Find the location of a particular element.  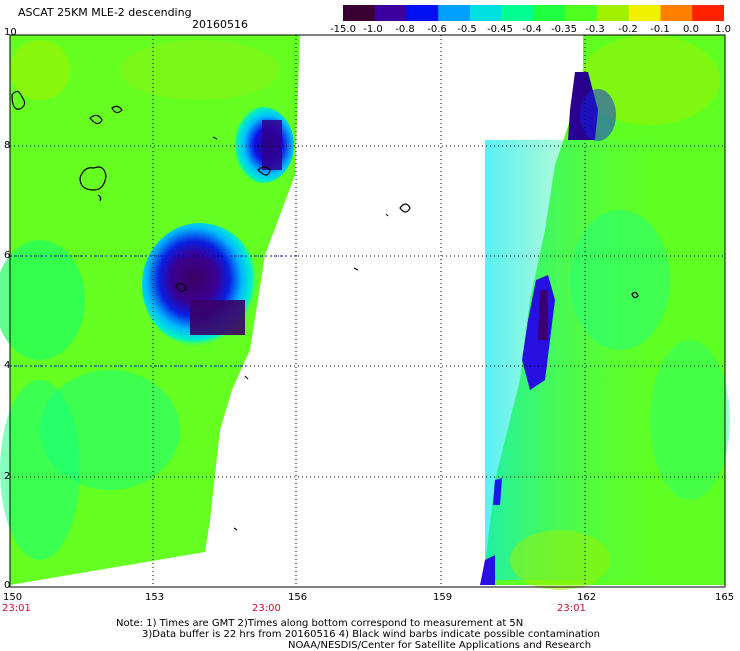

colorbar-label: -0.2 is located at coordinates (628, 29).